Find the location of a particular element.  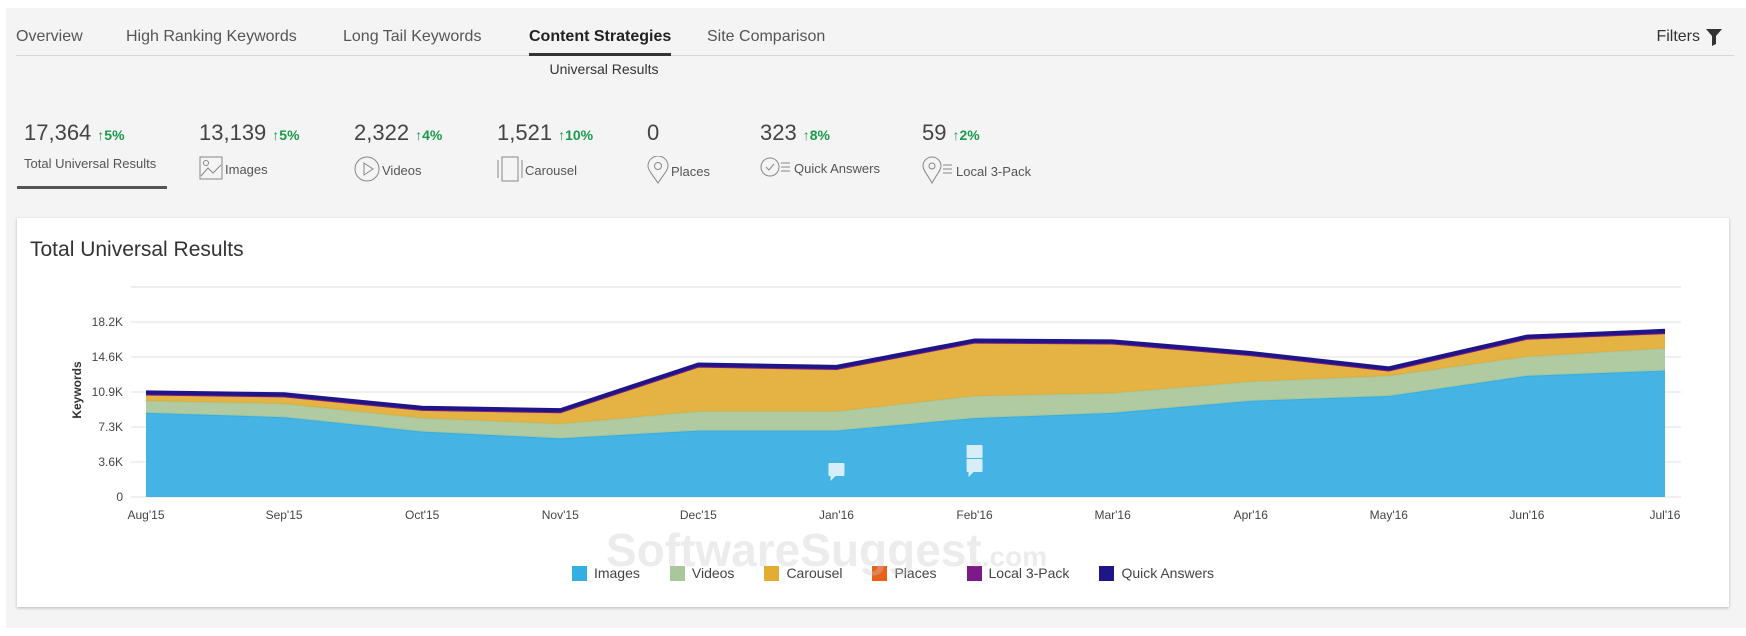

legend-item-carousel: Carousel is located at coordinates (803, 573).